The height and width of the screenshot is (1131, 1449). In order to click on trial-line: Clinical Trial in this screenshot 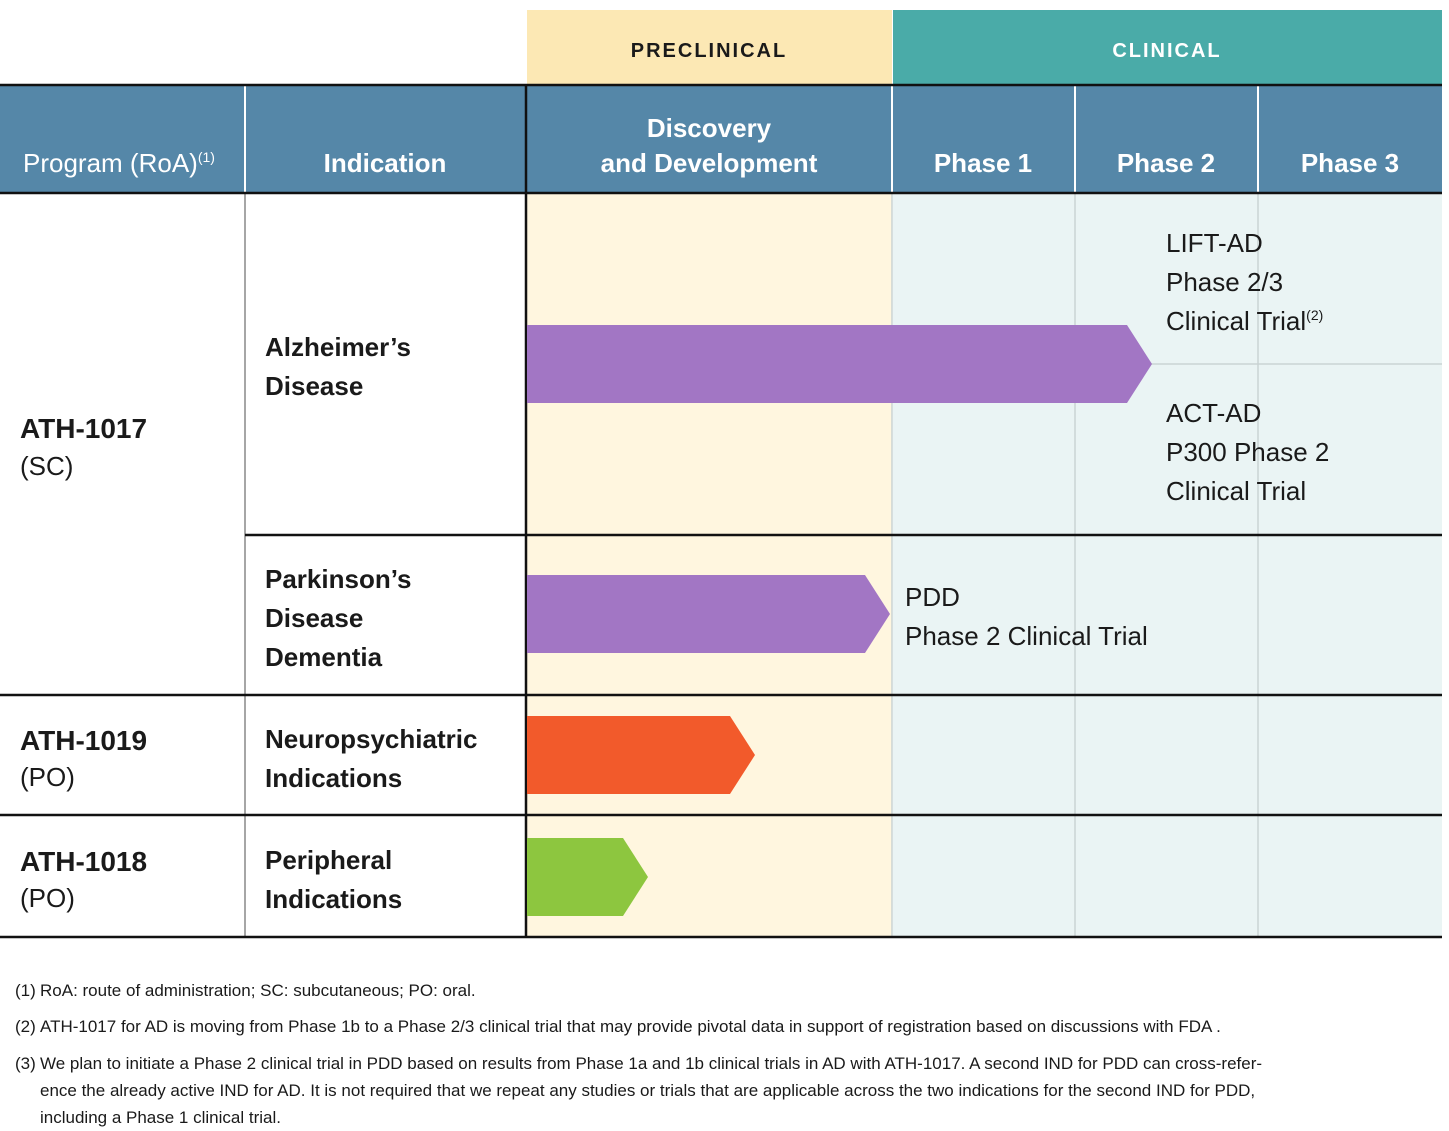, I will do `click(1236, 321)`.